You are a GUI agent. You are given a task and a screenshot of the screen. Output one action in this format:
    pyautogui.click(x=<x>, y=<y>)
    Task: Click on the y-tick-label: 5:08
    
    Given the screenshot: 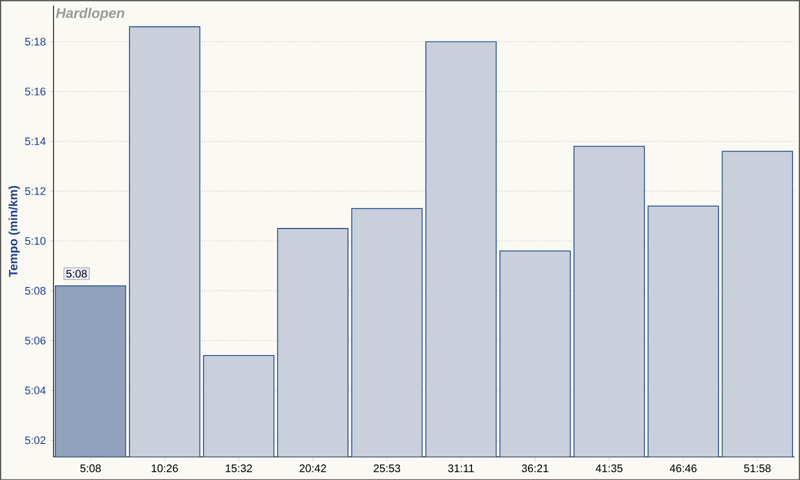 What is the action you would take?
    pyautogui.click(x=35, y=290)
    